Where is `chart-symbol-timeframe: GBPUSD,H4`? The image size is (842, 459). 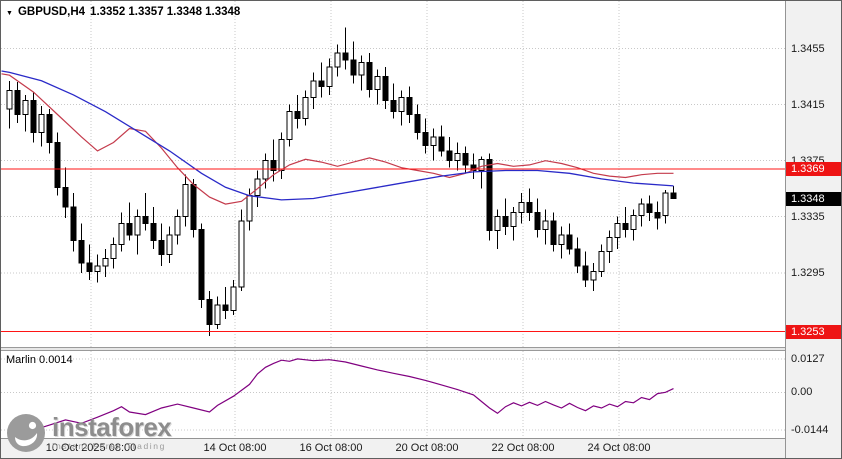 chart-symbol-timeframe: GBPUSD,H4 is located at coordinates (51, 12).